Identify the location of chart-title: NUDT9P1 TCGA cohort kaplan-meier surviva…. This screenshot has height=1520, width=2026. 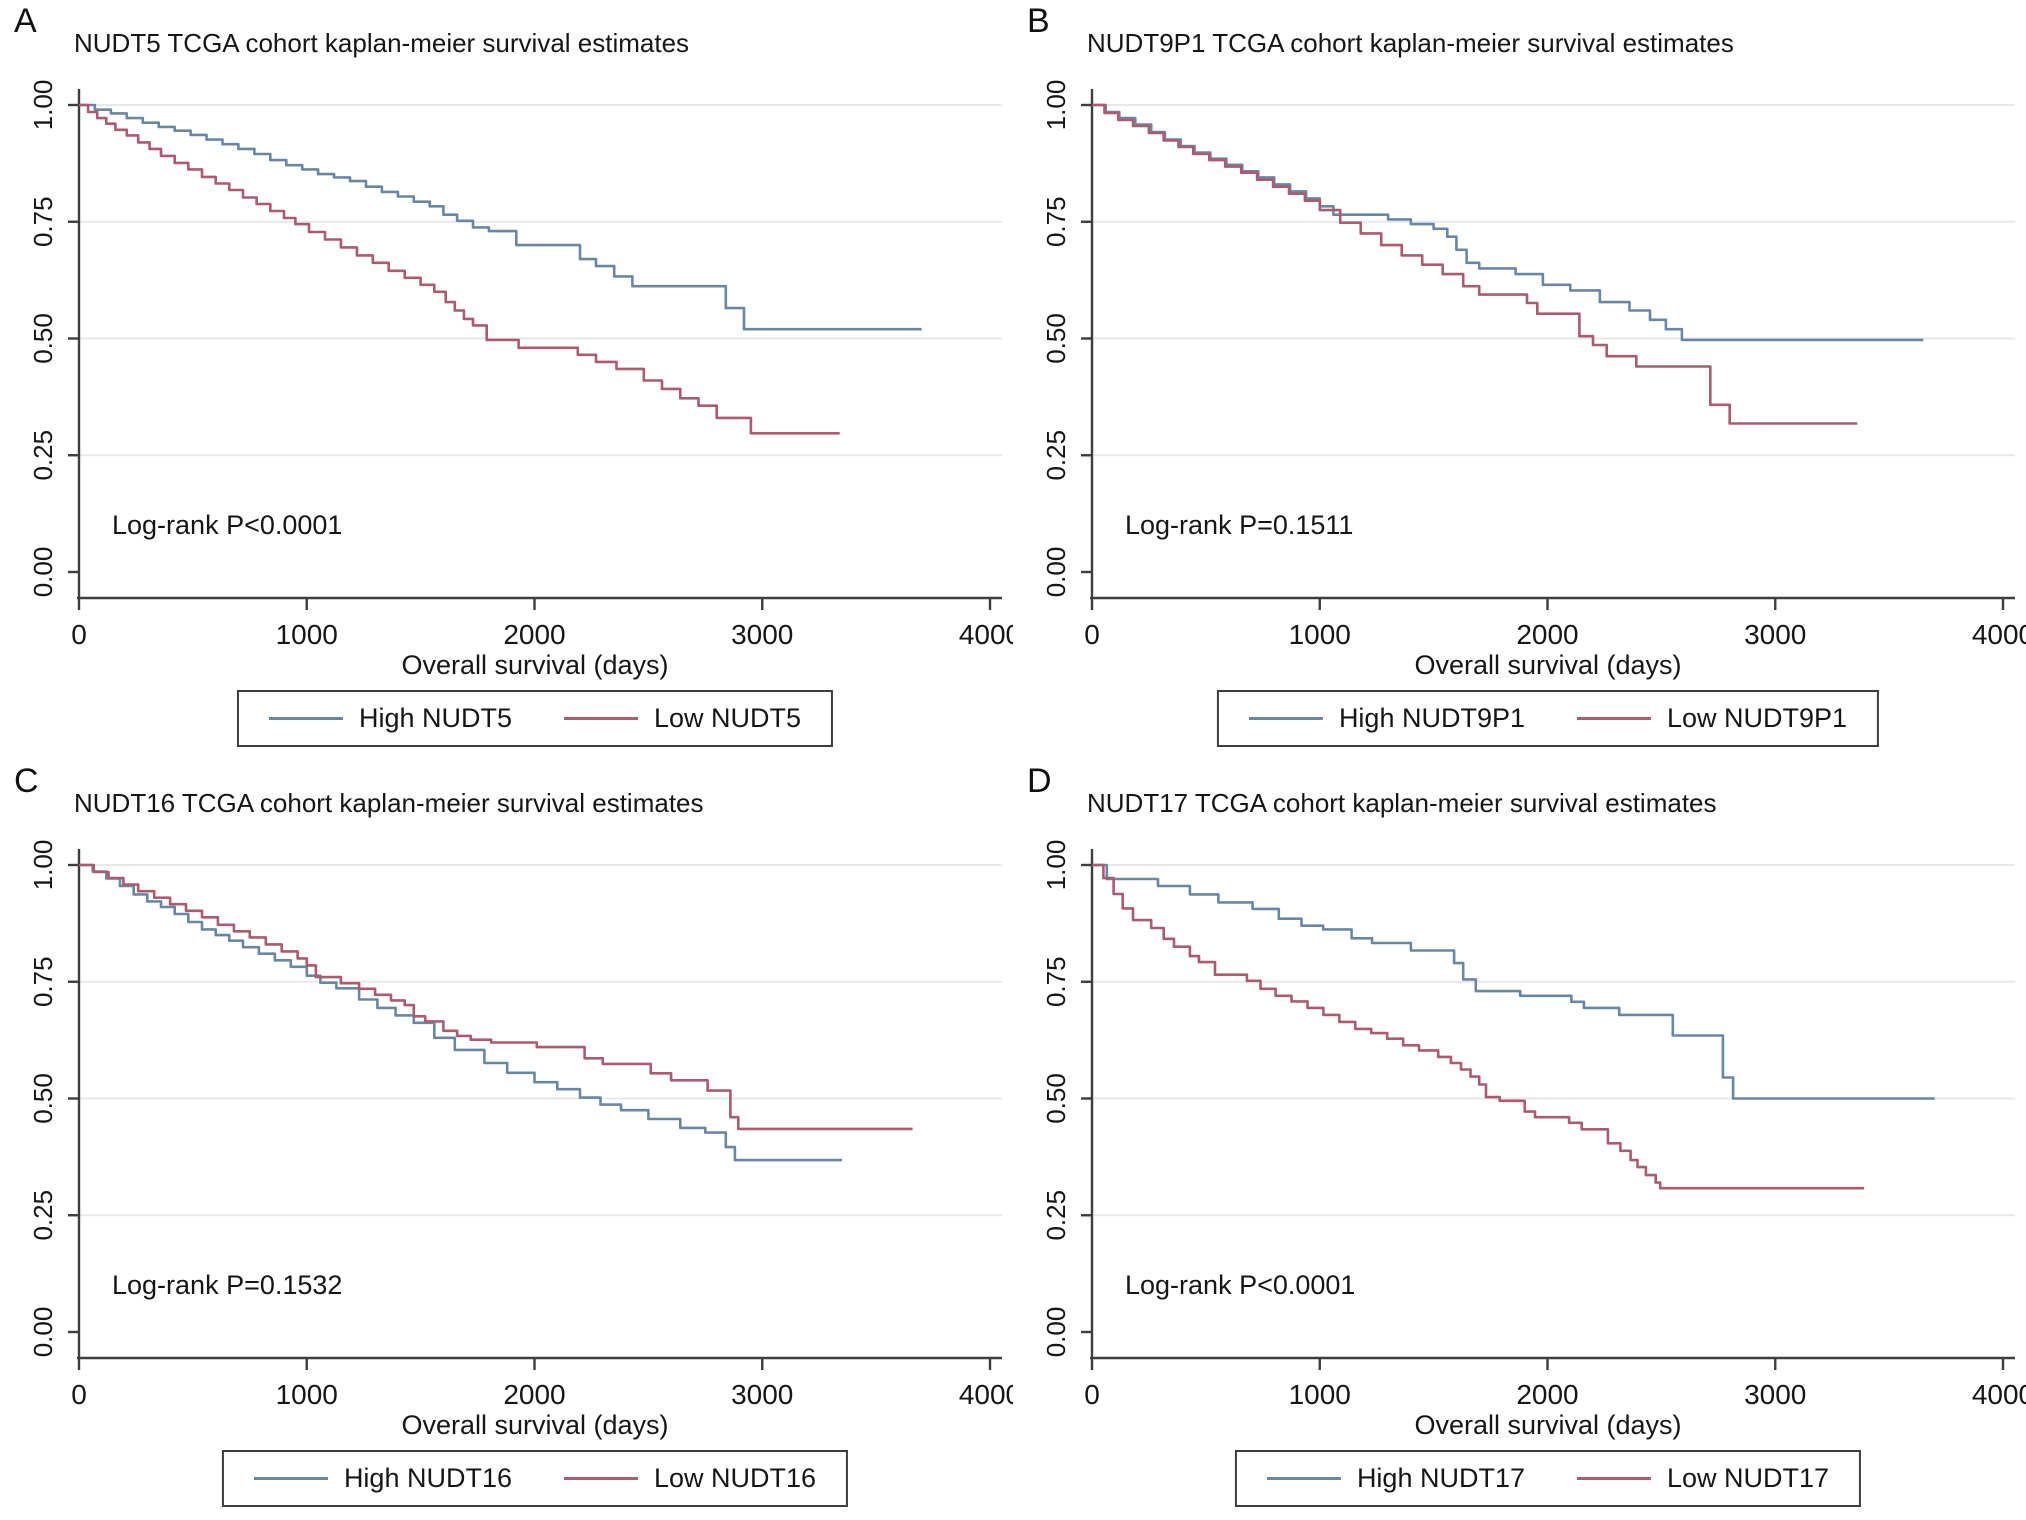
(1410, 43).